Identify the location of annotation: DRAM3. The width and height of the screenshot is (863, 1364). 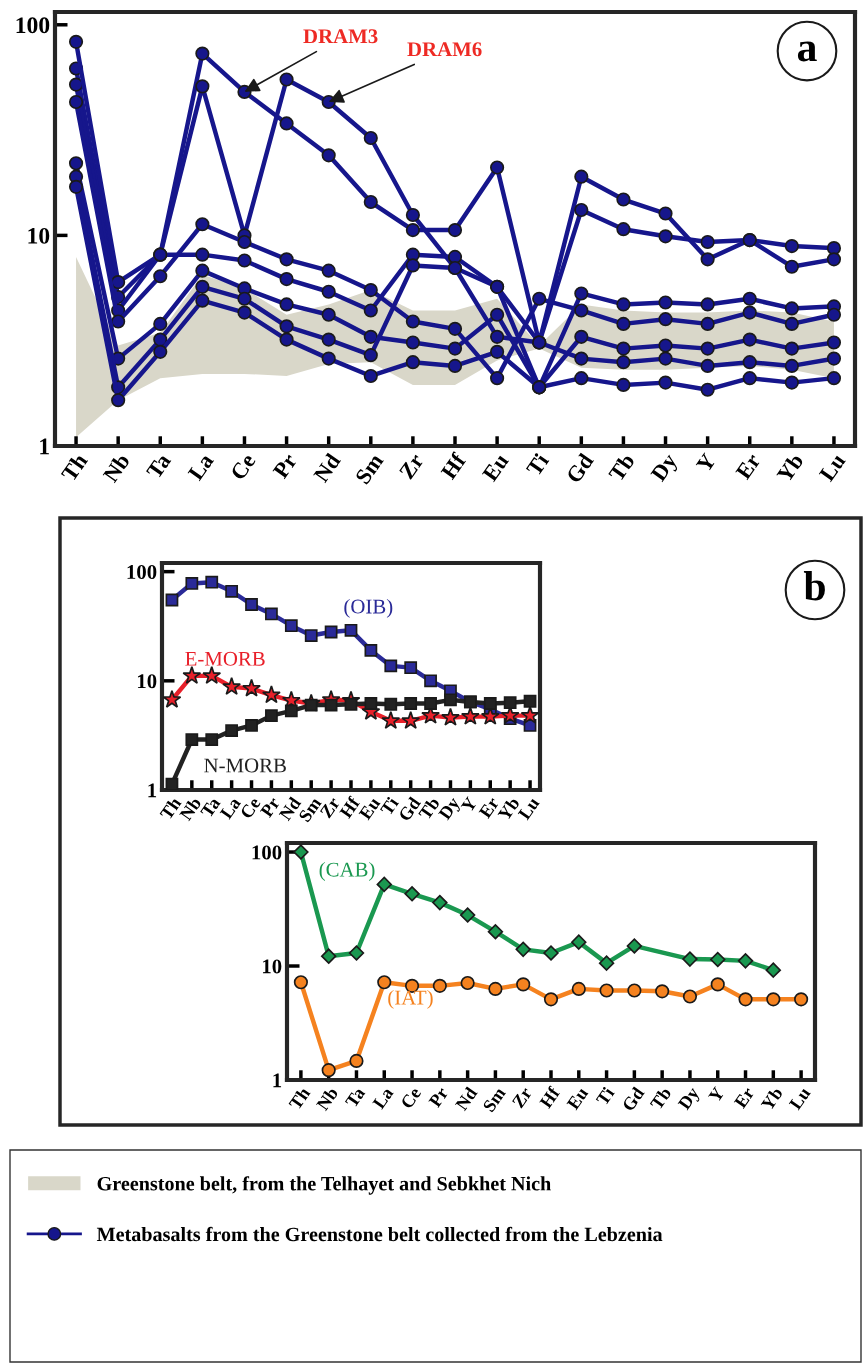
(340, 36).